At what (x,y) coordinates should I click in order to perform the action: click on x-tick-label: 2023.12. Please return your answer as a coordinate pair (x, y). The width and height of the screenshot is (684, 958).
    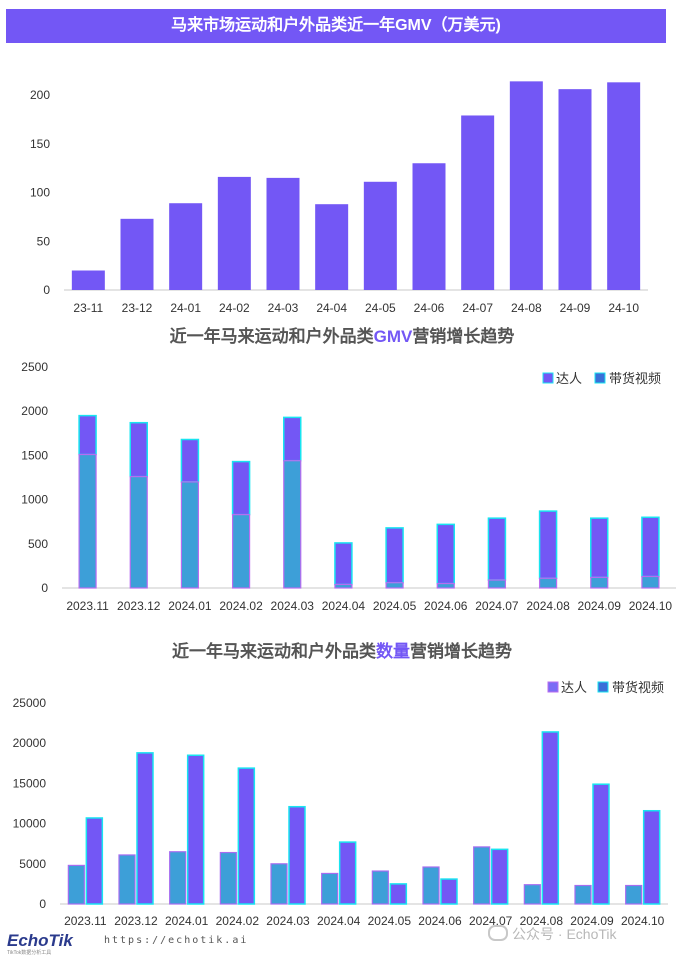
    Looking at the image, I should click on (136, 921).